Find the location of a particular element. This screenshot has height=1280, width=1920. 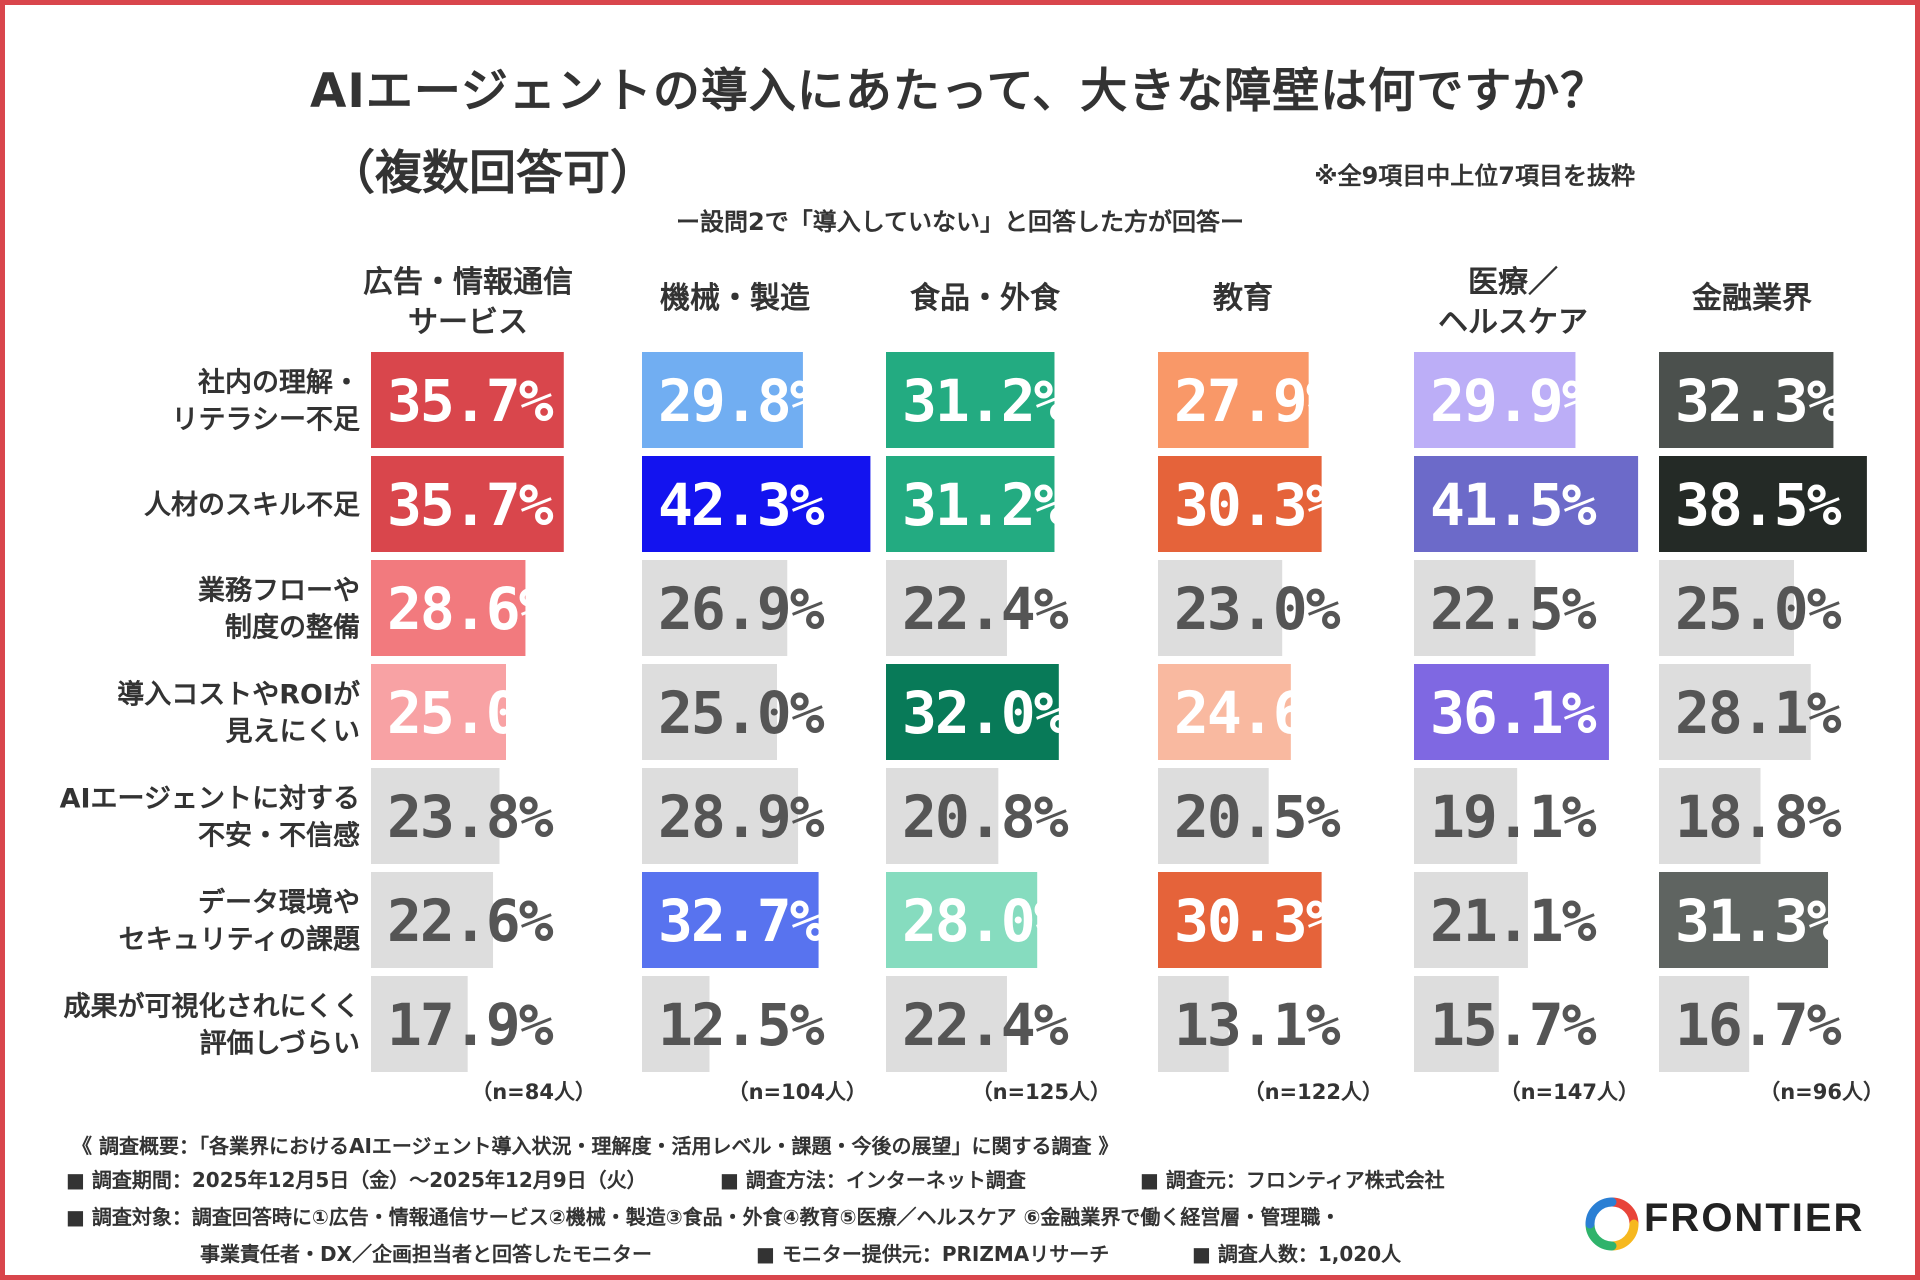

value-label: 18.8% is located at coordinates (1758, 817).